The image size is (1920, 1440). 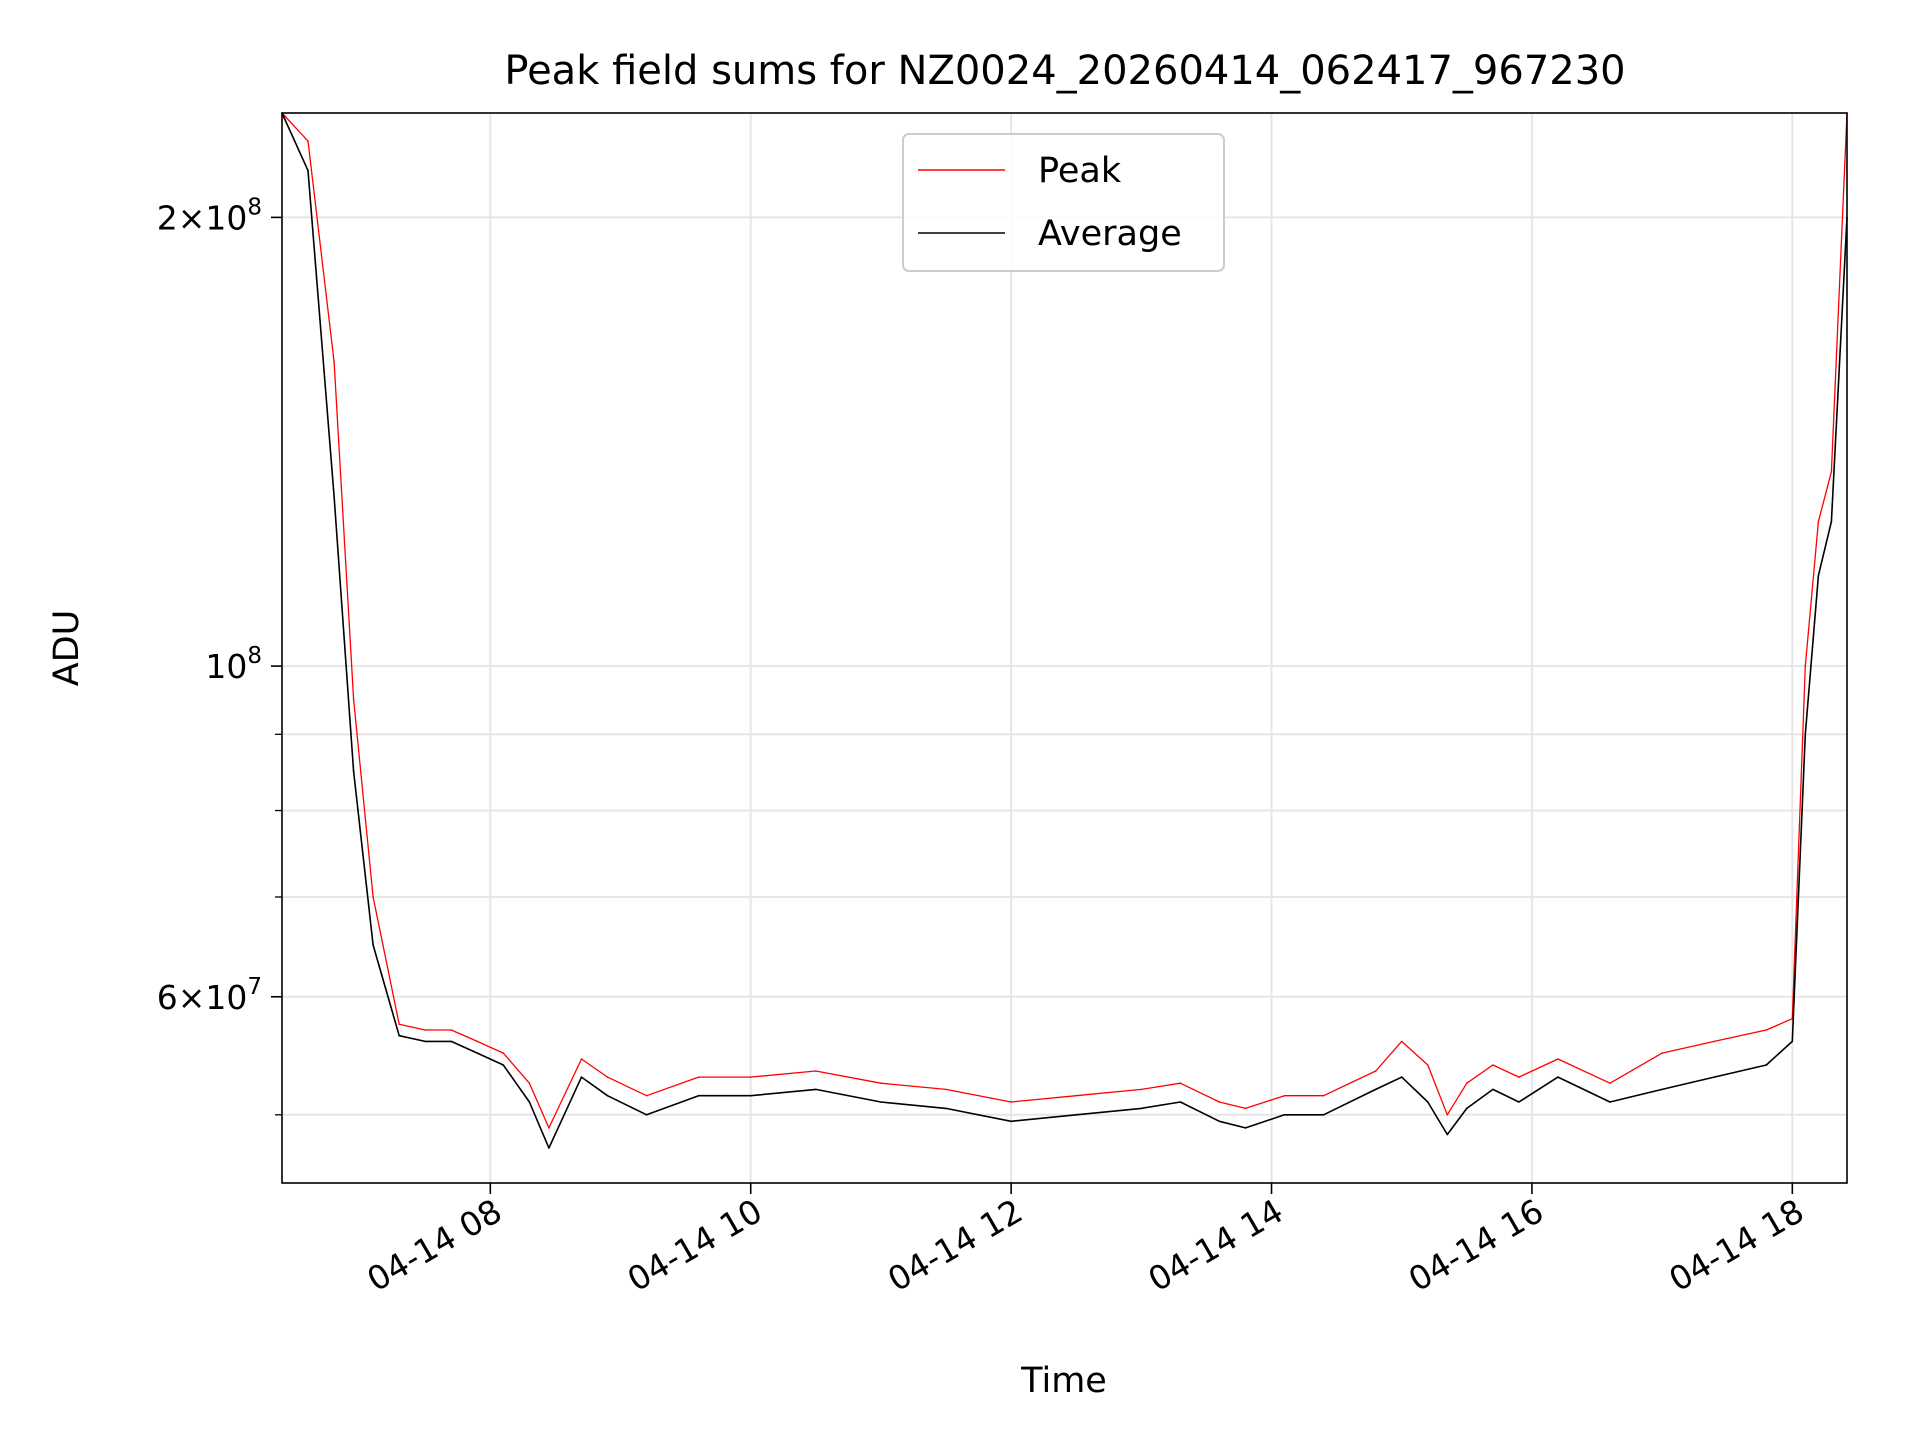 I want to click on legend-box, so click(x=1063, y=202).